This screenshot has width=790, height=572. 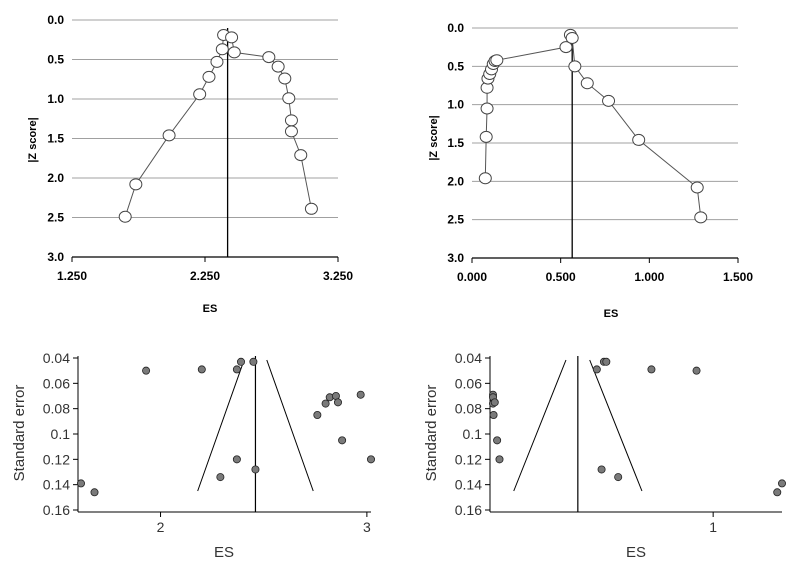 I want to click on x-tick-label: 1.000, so click(x=649, y=277).